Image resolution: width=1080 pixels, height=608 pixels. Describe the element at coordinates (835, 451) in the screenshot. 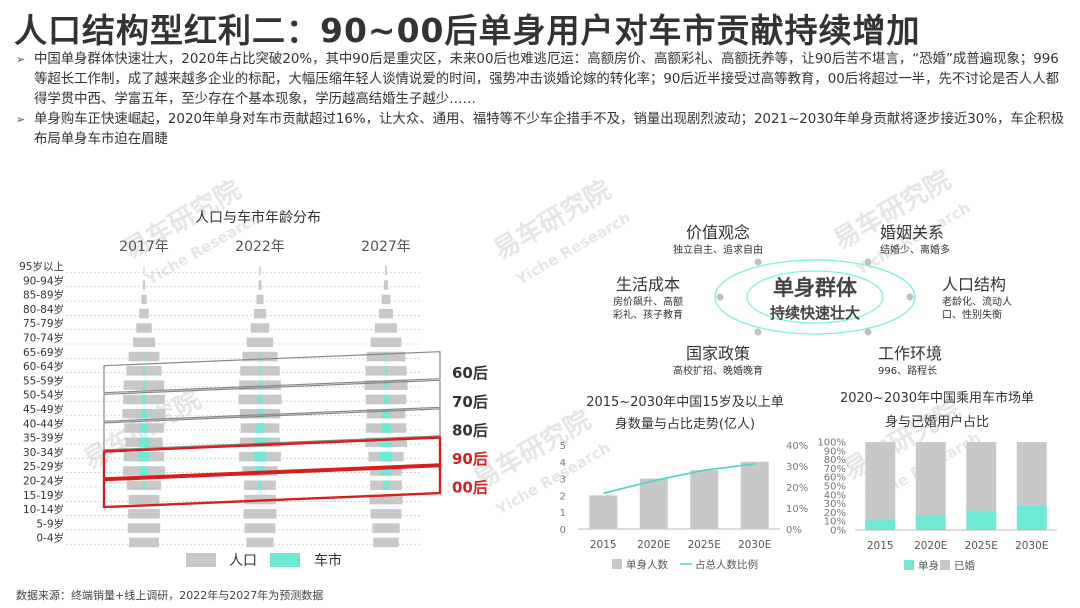

I see `y-tick: 90%` at that location.